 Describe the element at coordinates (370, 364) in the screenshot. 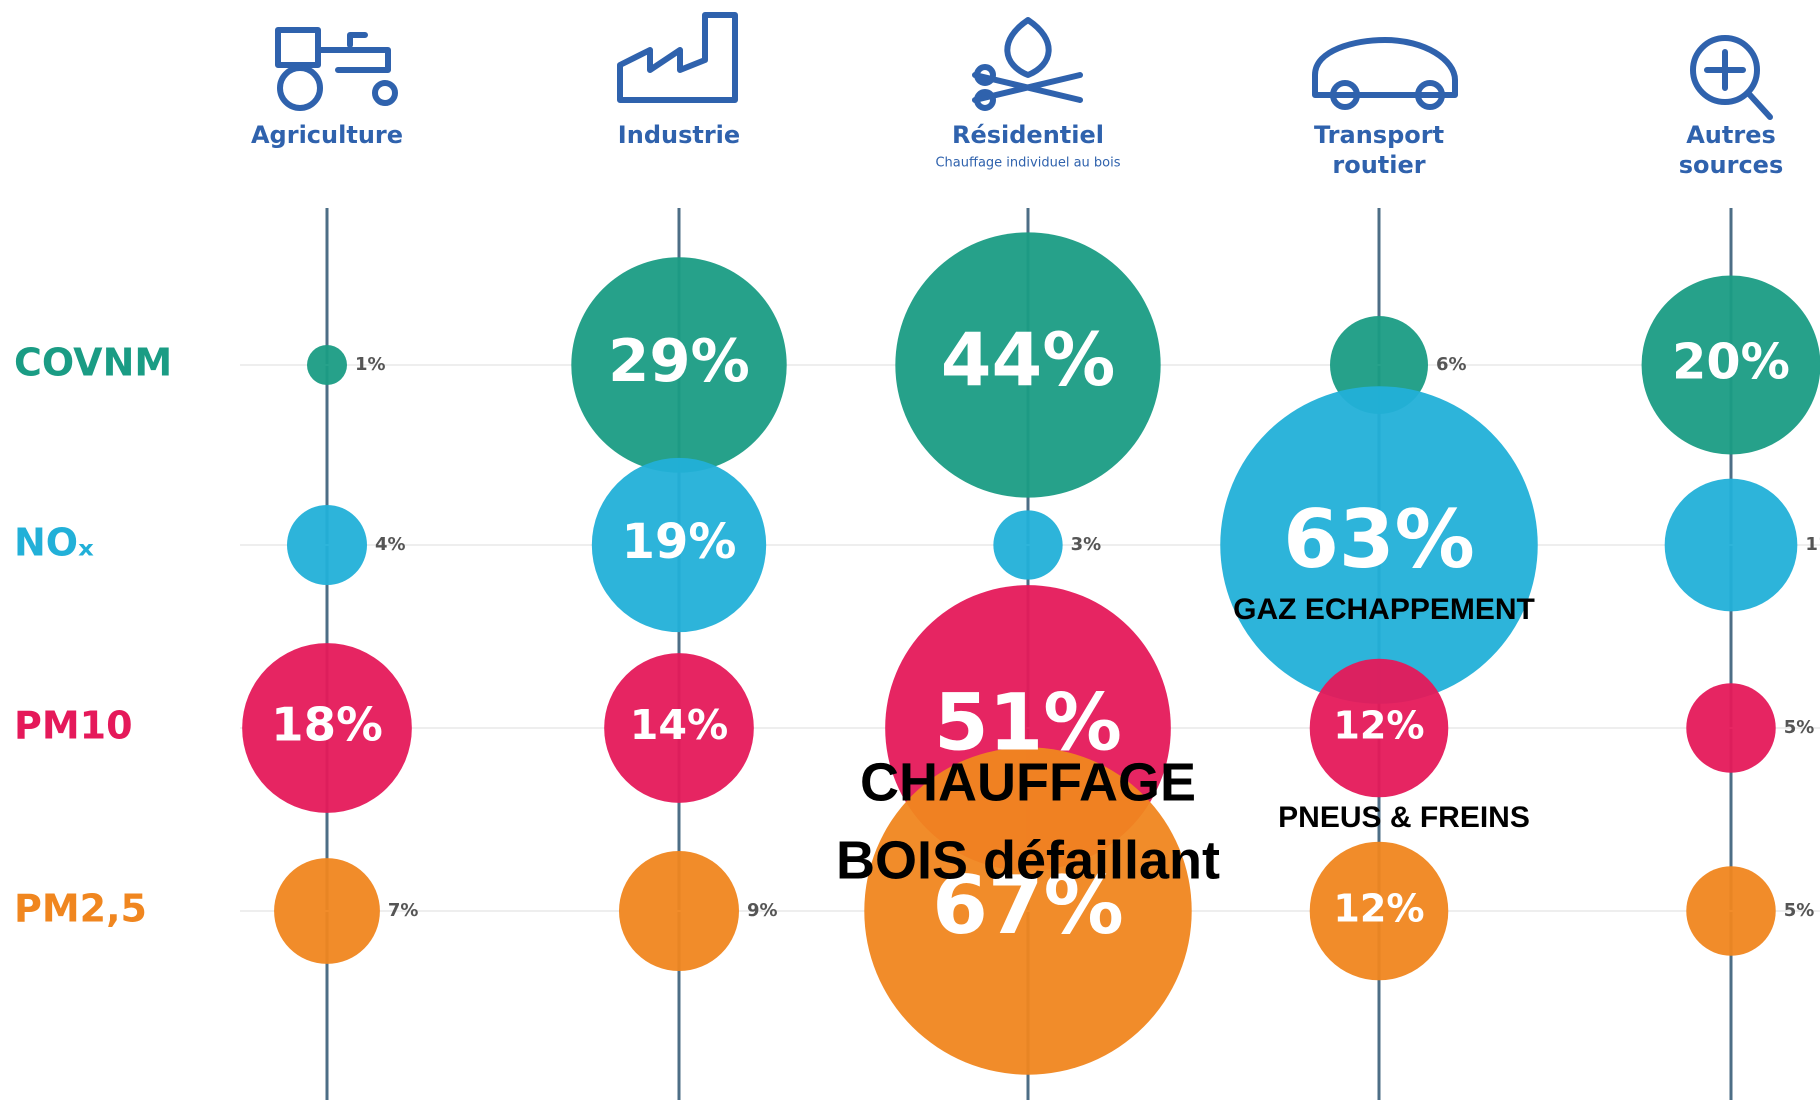

I see `bubble-label: 1%` at that location.